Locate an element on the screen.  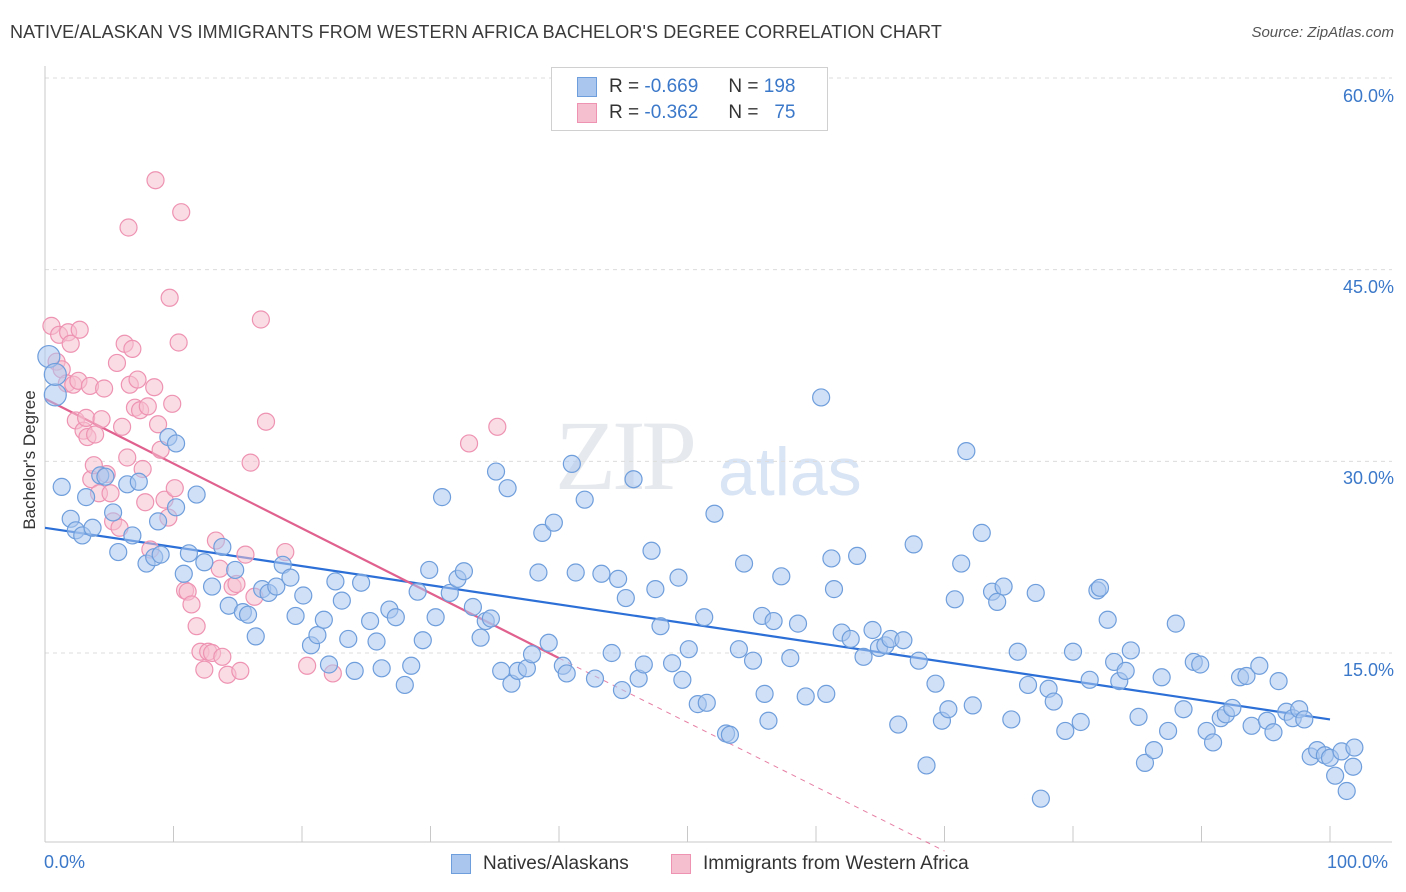
r-value: -0.362 is located at coordinates (671, 112).